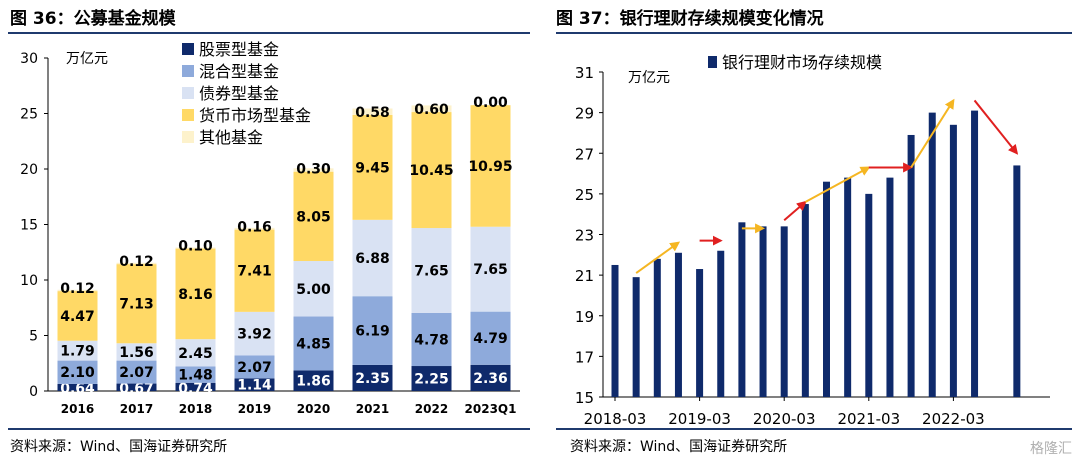 Image resolution: width=1080 pixels, height=462 pixels. I want to click on legend-label: 债券型基金, so click(239, 93).